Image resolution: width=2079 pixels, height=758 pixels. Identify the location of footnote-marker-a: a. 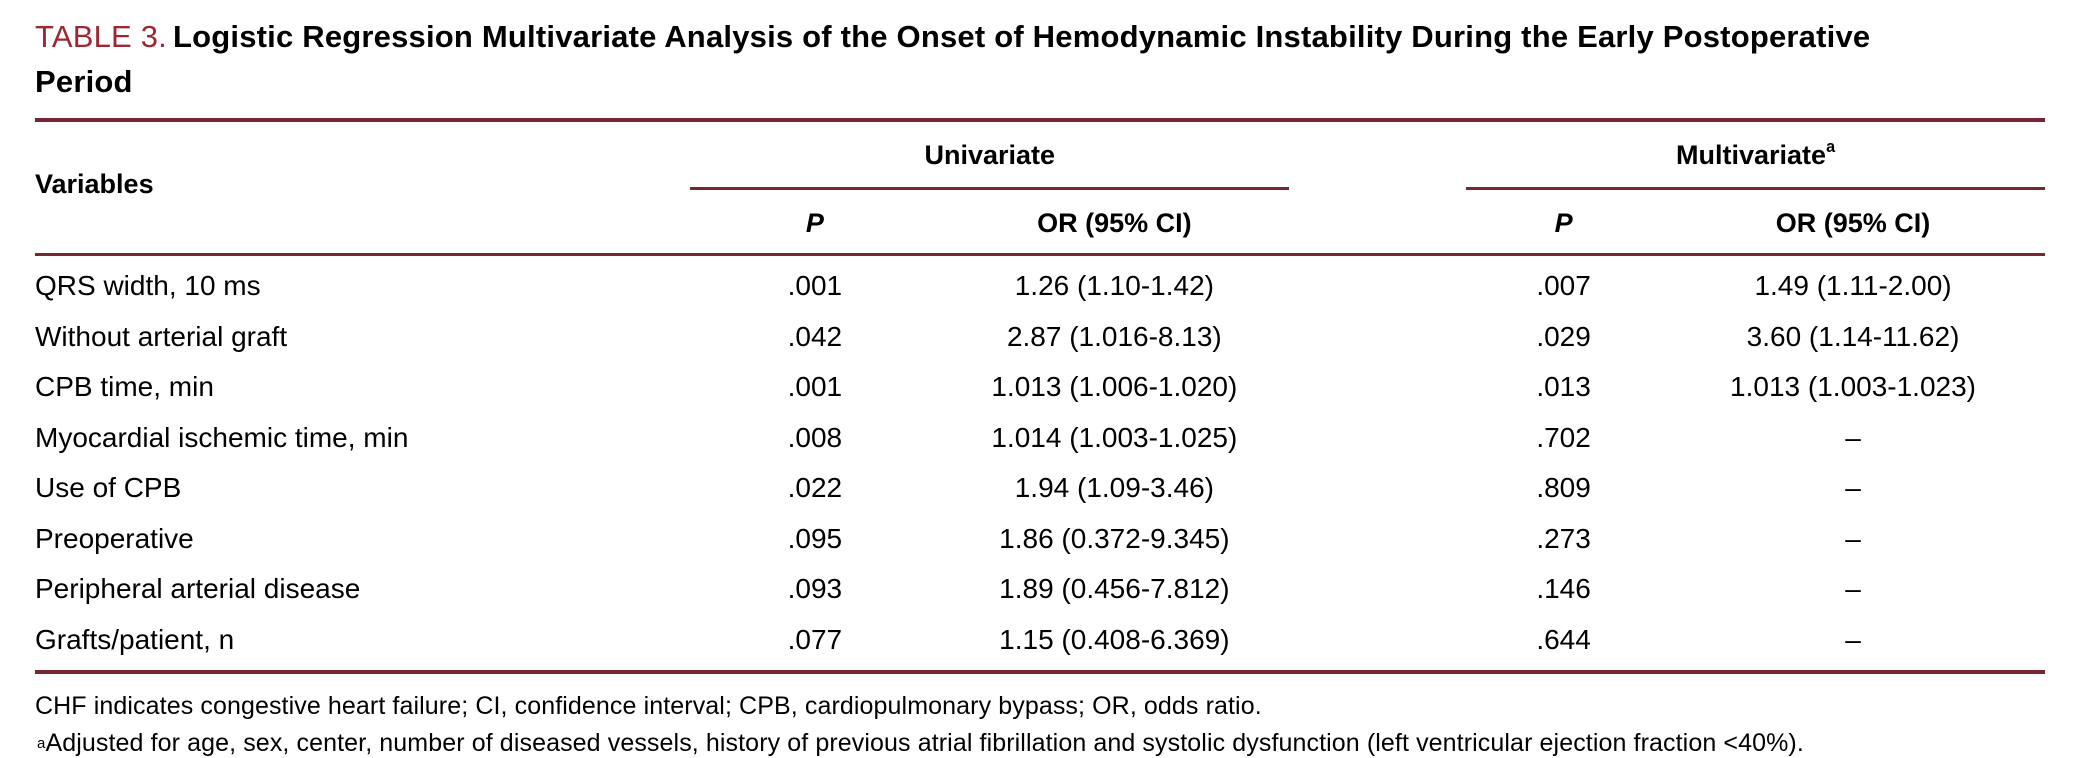
(41, 743).